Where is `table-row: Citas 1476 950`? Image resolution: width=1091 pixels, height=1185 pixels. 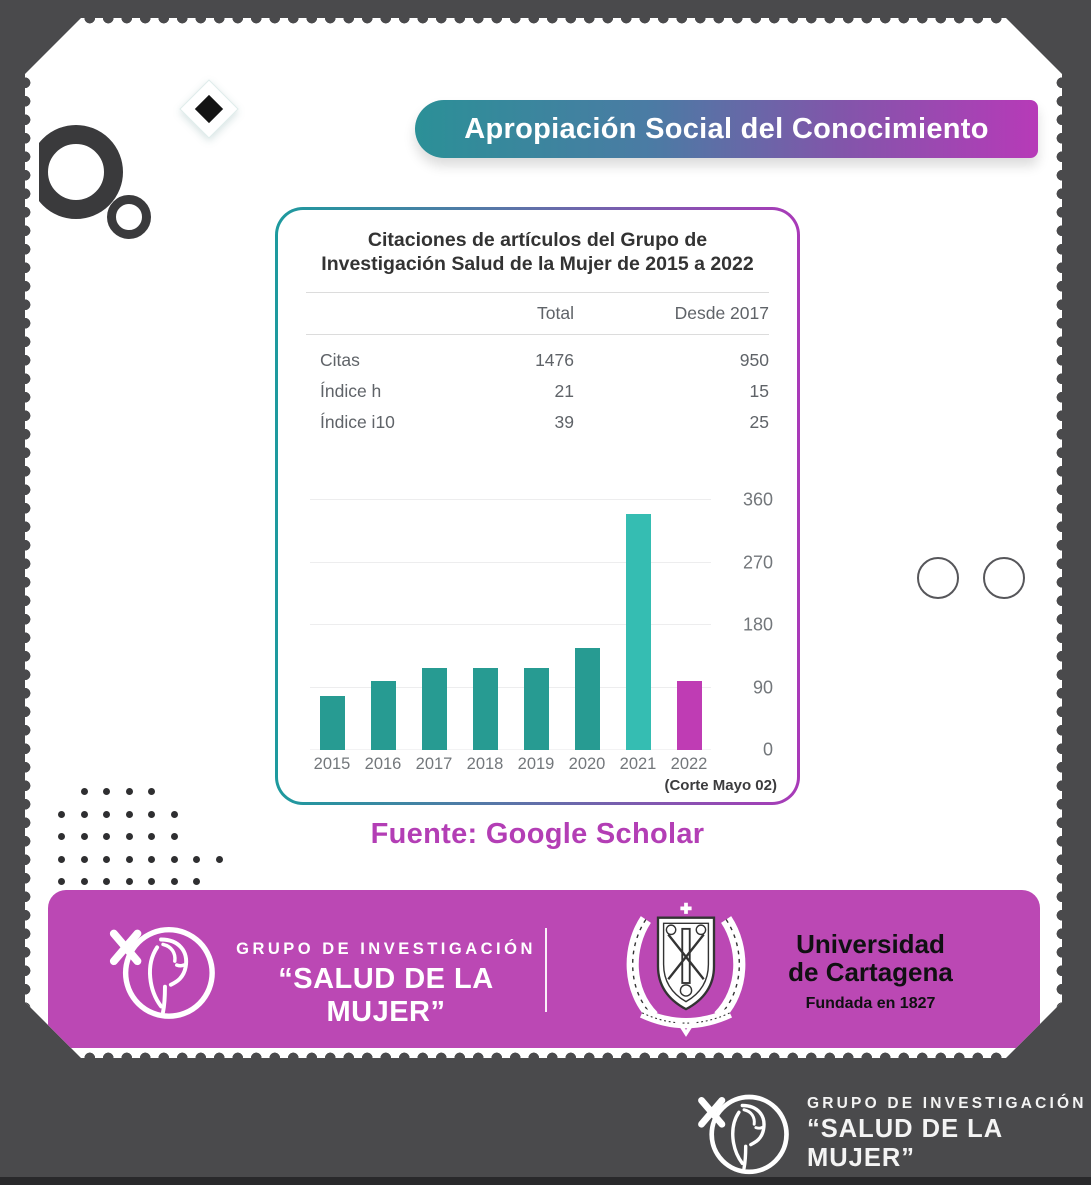 table-row: Citas 1476 950 is located at coordinates (537, 360).